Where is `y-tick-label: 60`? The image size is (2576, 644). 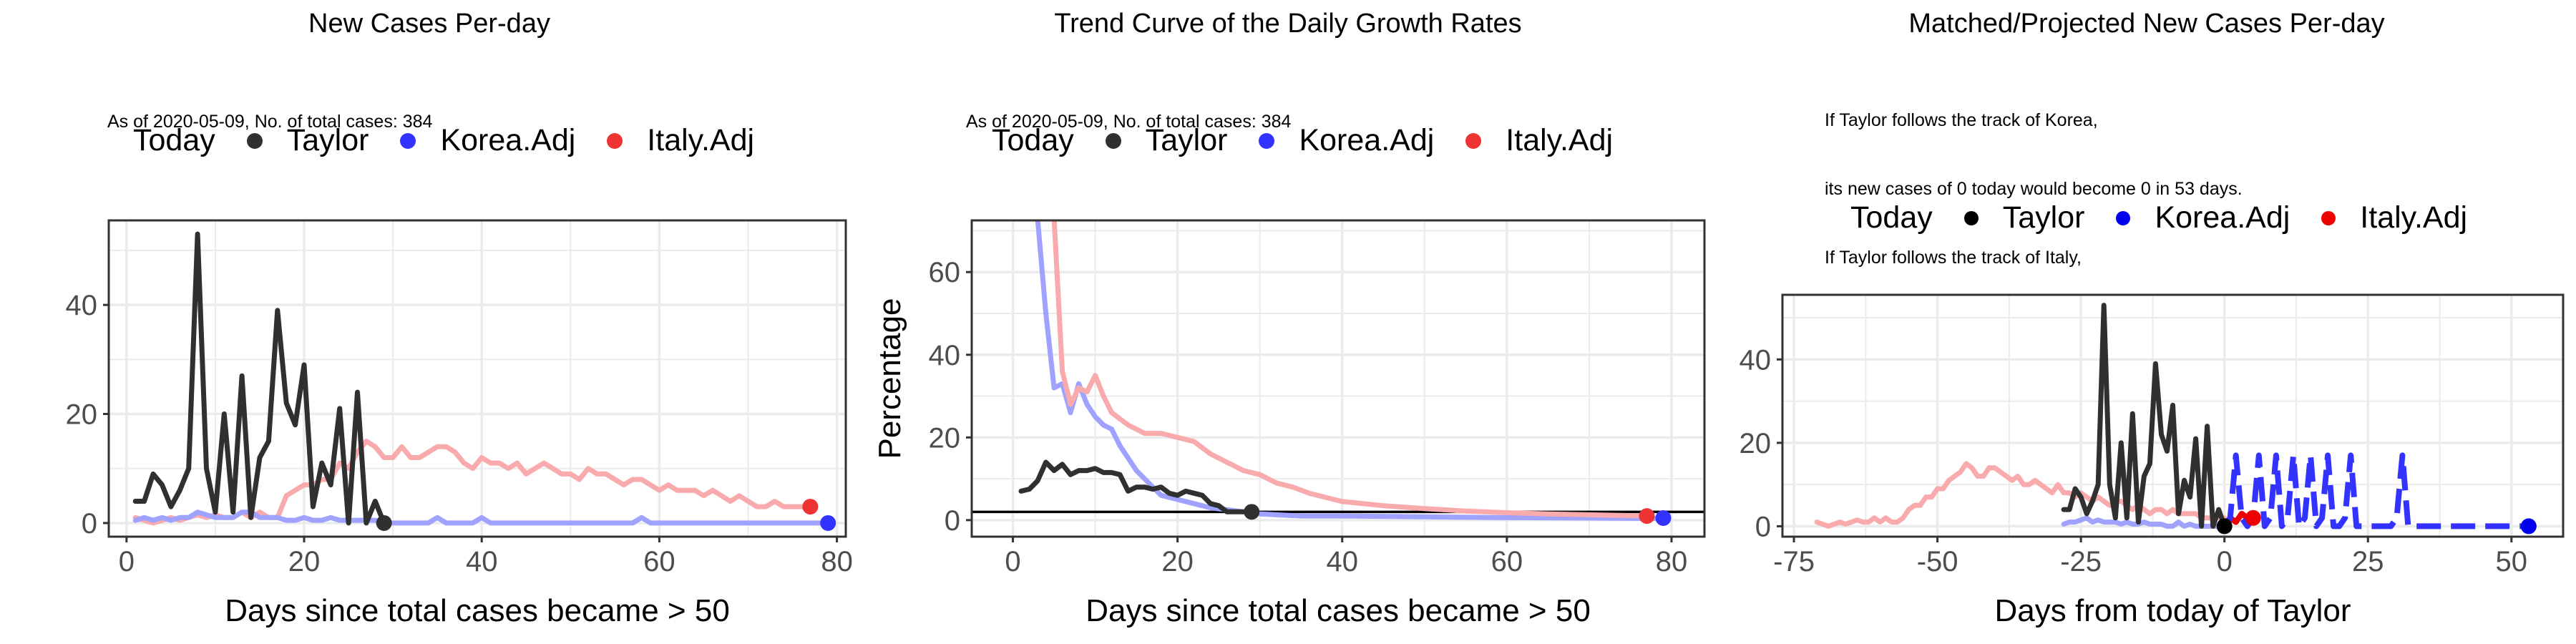 y-tick-label: 60 is located at coordinates (945, 272).